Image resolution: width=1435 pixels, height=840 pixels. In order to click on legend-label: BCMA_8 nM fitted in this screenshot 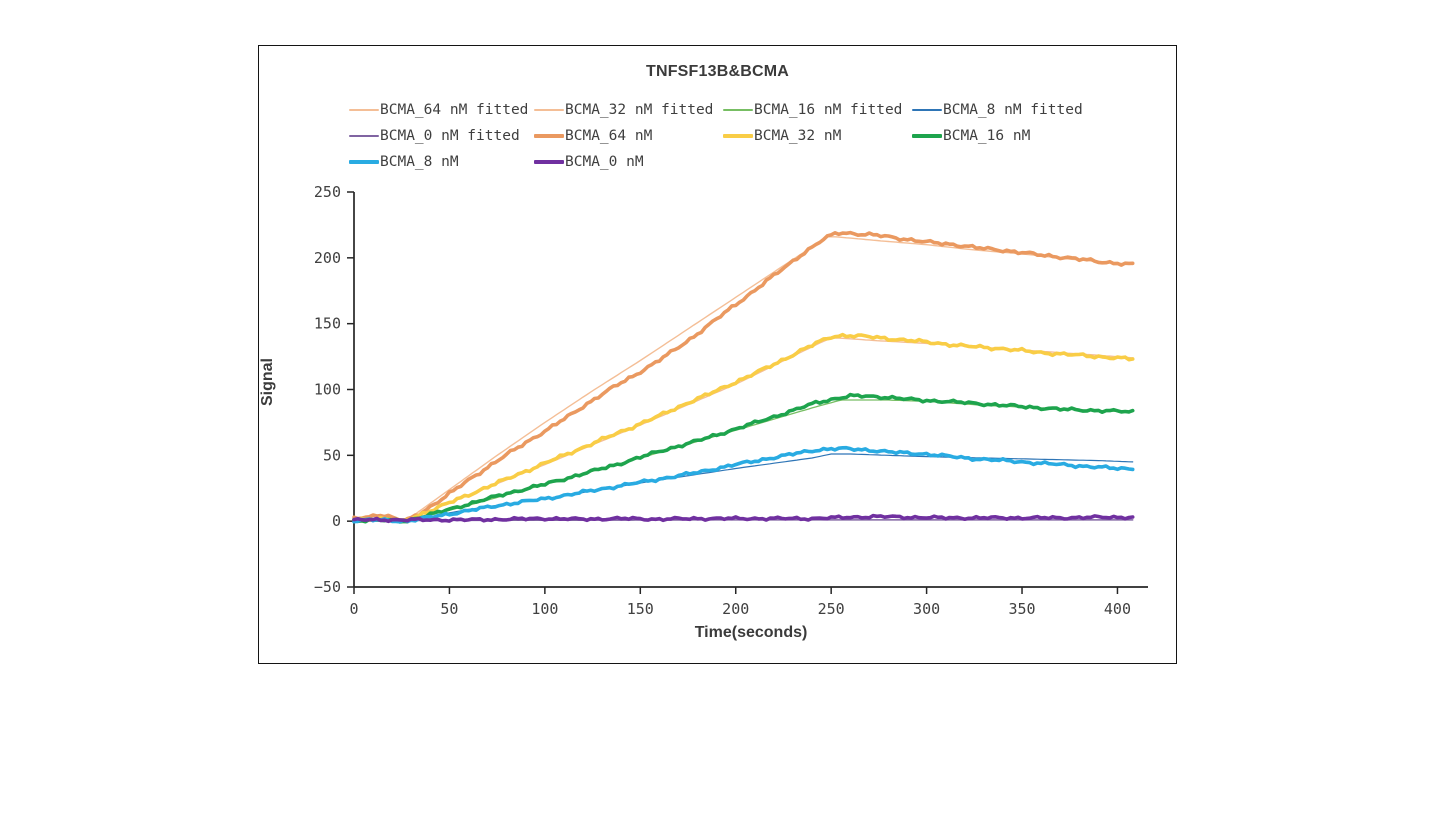, I will do `click(1013, 110)`.